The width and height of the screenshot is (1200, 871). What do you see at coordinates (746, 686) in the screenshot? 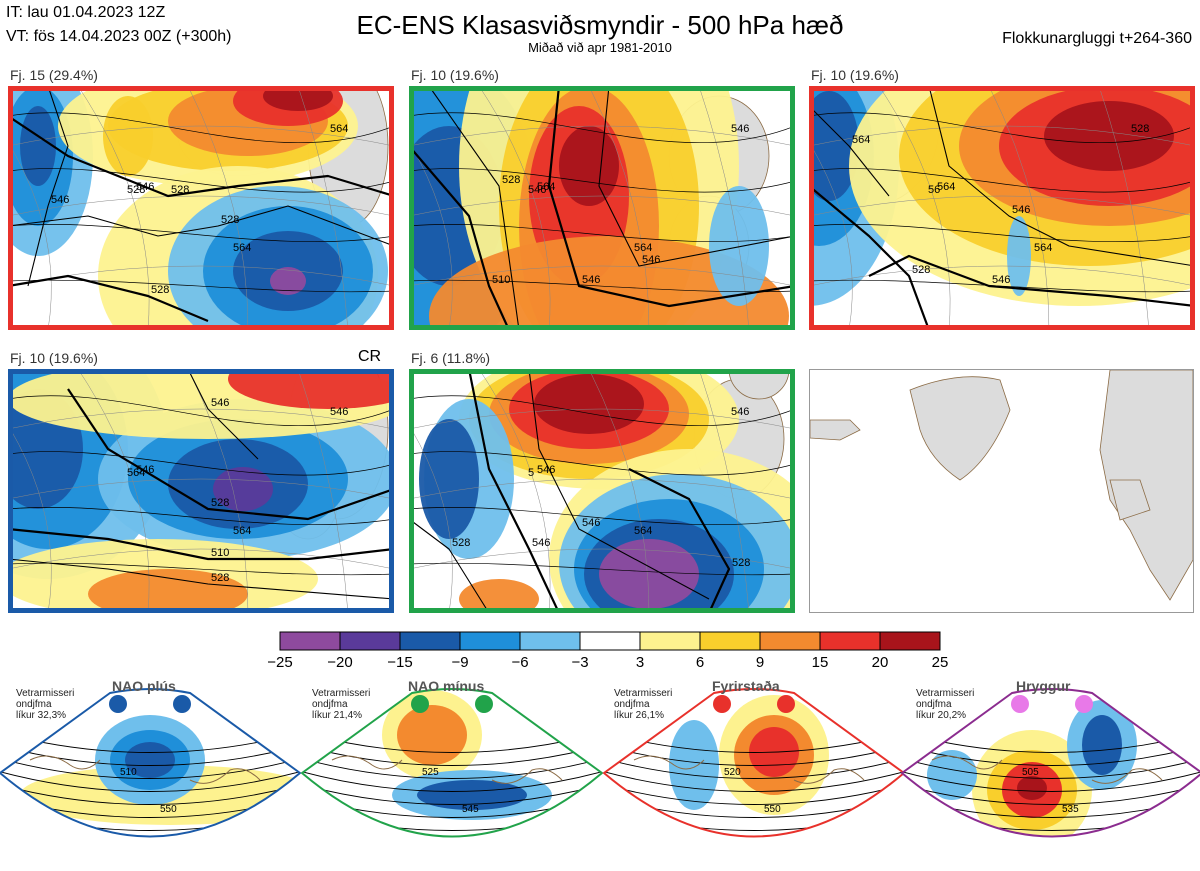
I see `regime-3-name: Fyrirstaða` at bounding box center [746, 686].